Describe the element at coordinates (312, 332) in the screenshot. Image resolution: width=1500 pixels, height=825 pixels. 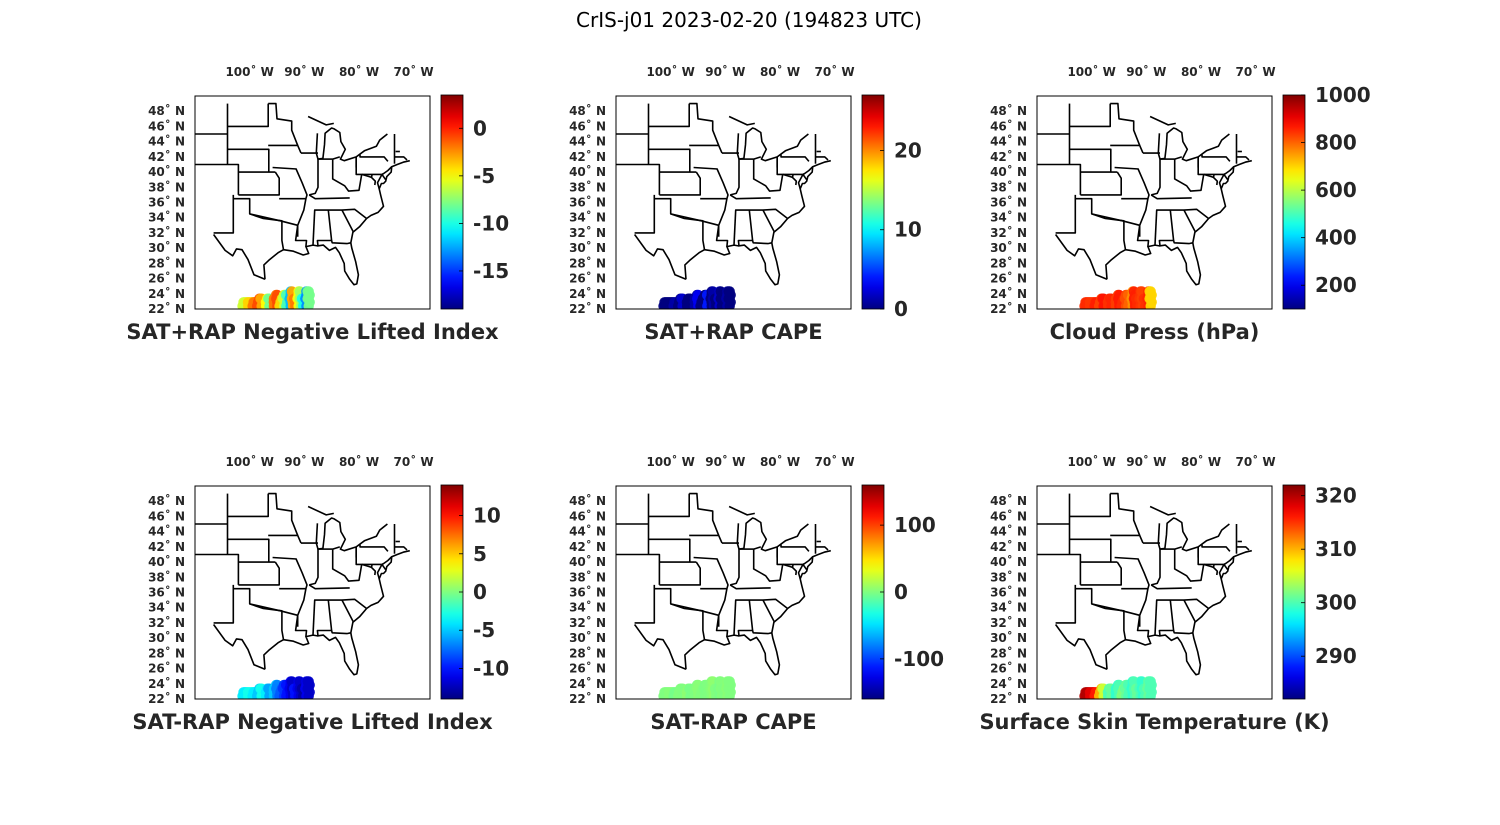
I see `panel-title: SAT+RAP Negative Lifted Index` at that location.